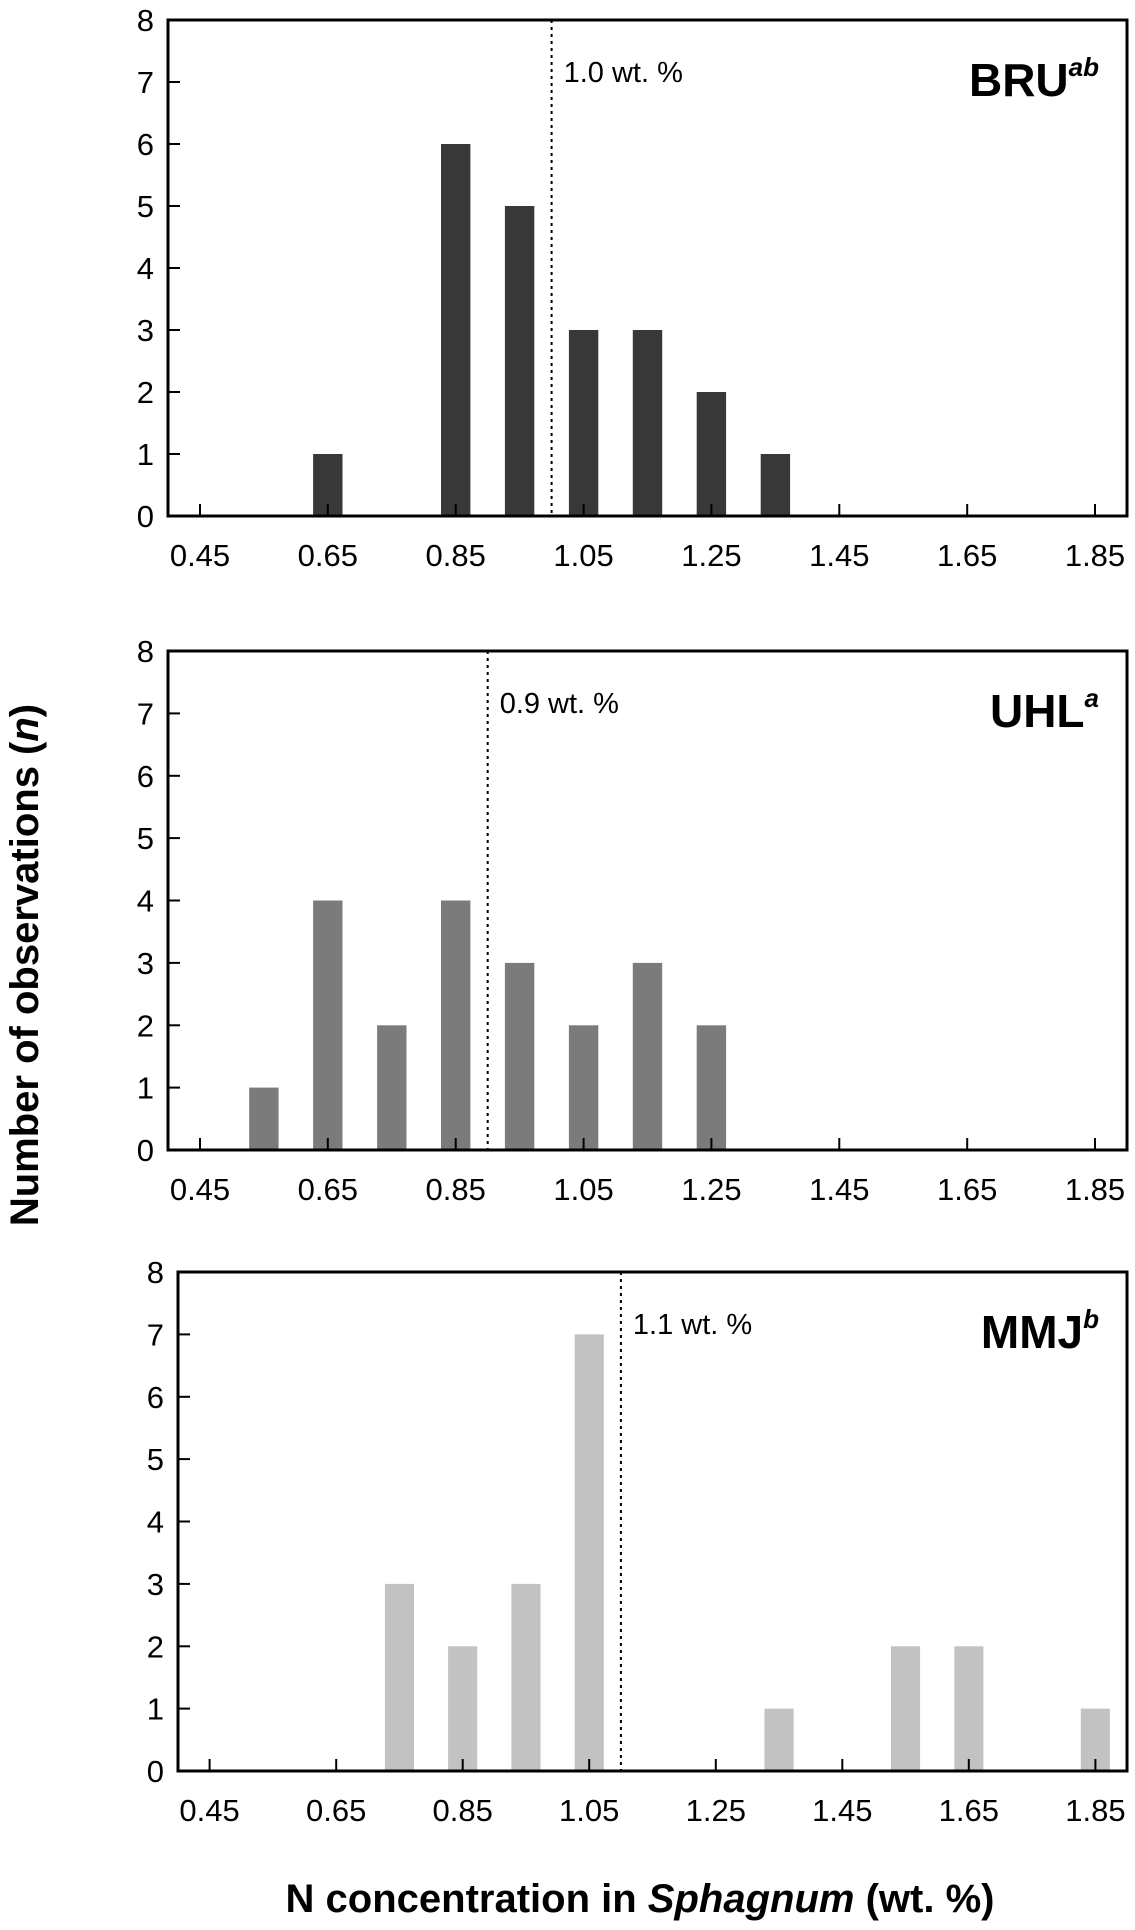 The width and height of the screenshot is (1135, 1930). I want to click on y-axis-title-var: n, so click(25, 729).